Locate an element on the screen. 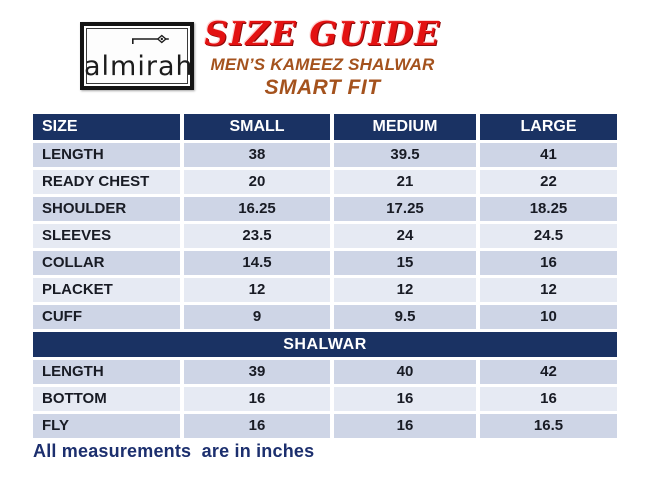 The width and height of the screenshot is (650, 488). col-header-large: LARGE is located at coordinates (548, 127).